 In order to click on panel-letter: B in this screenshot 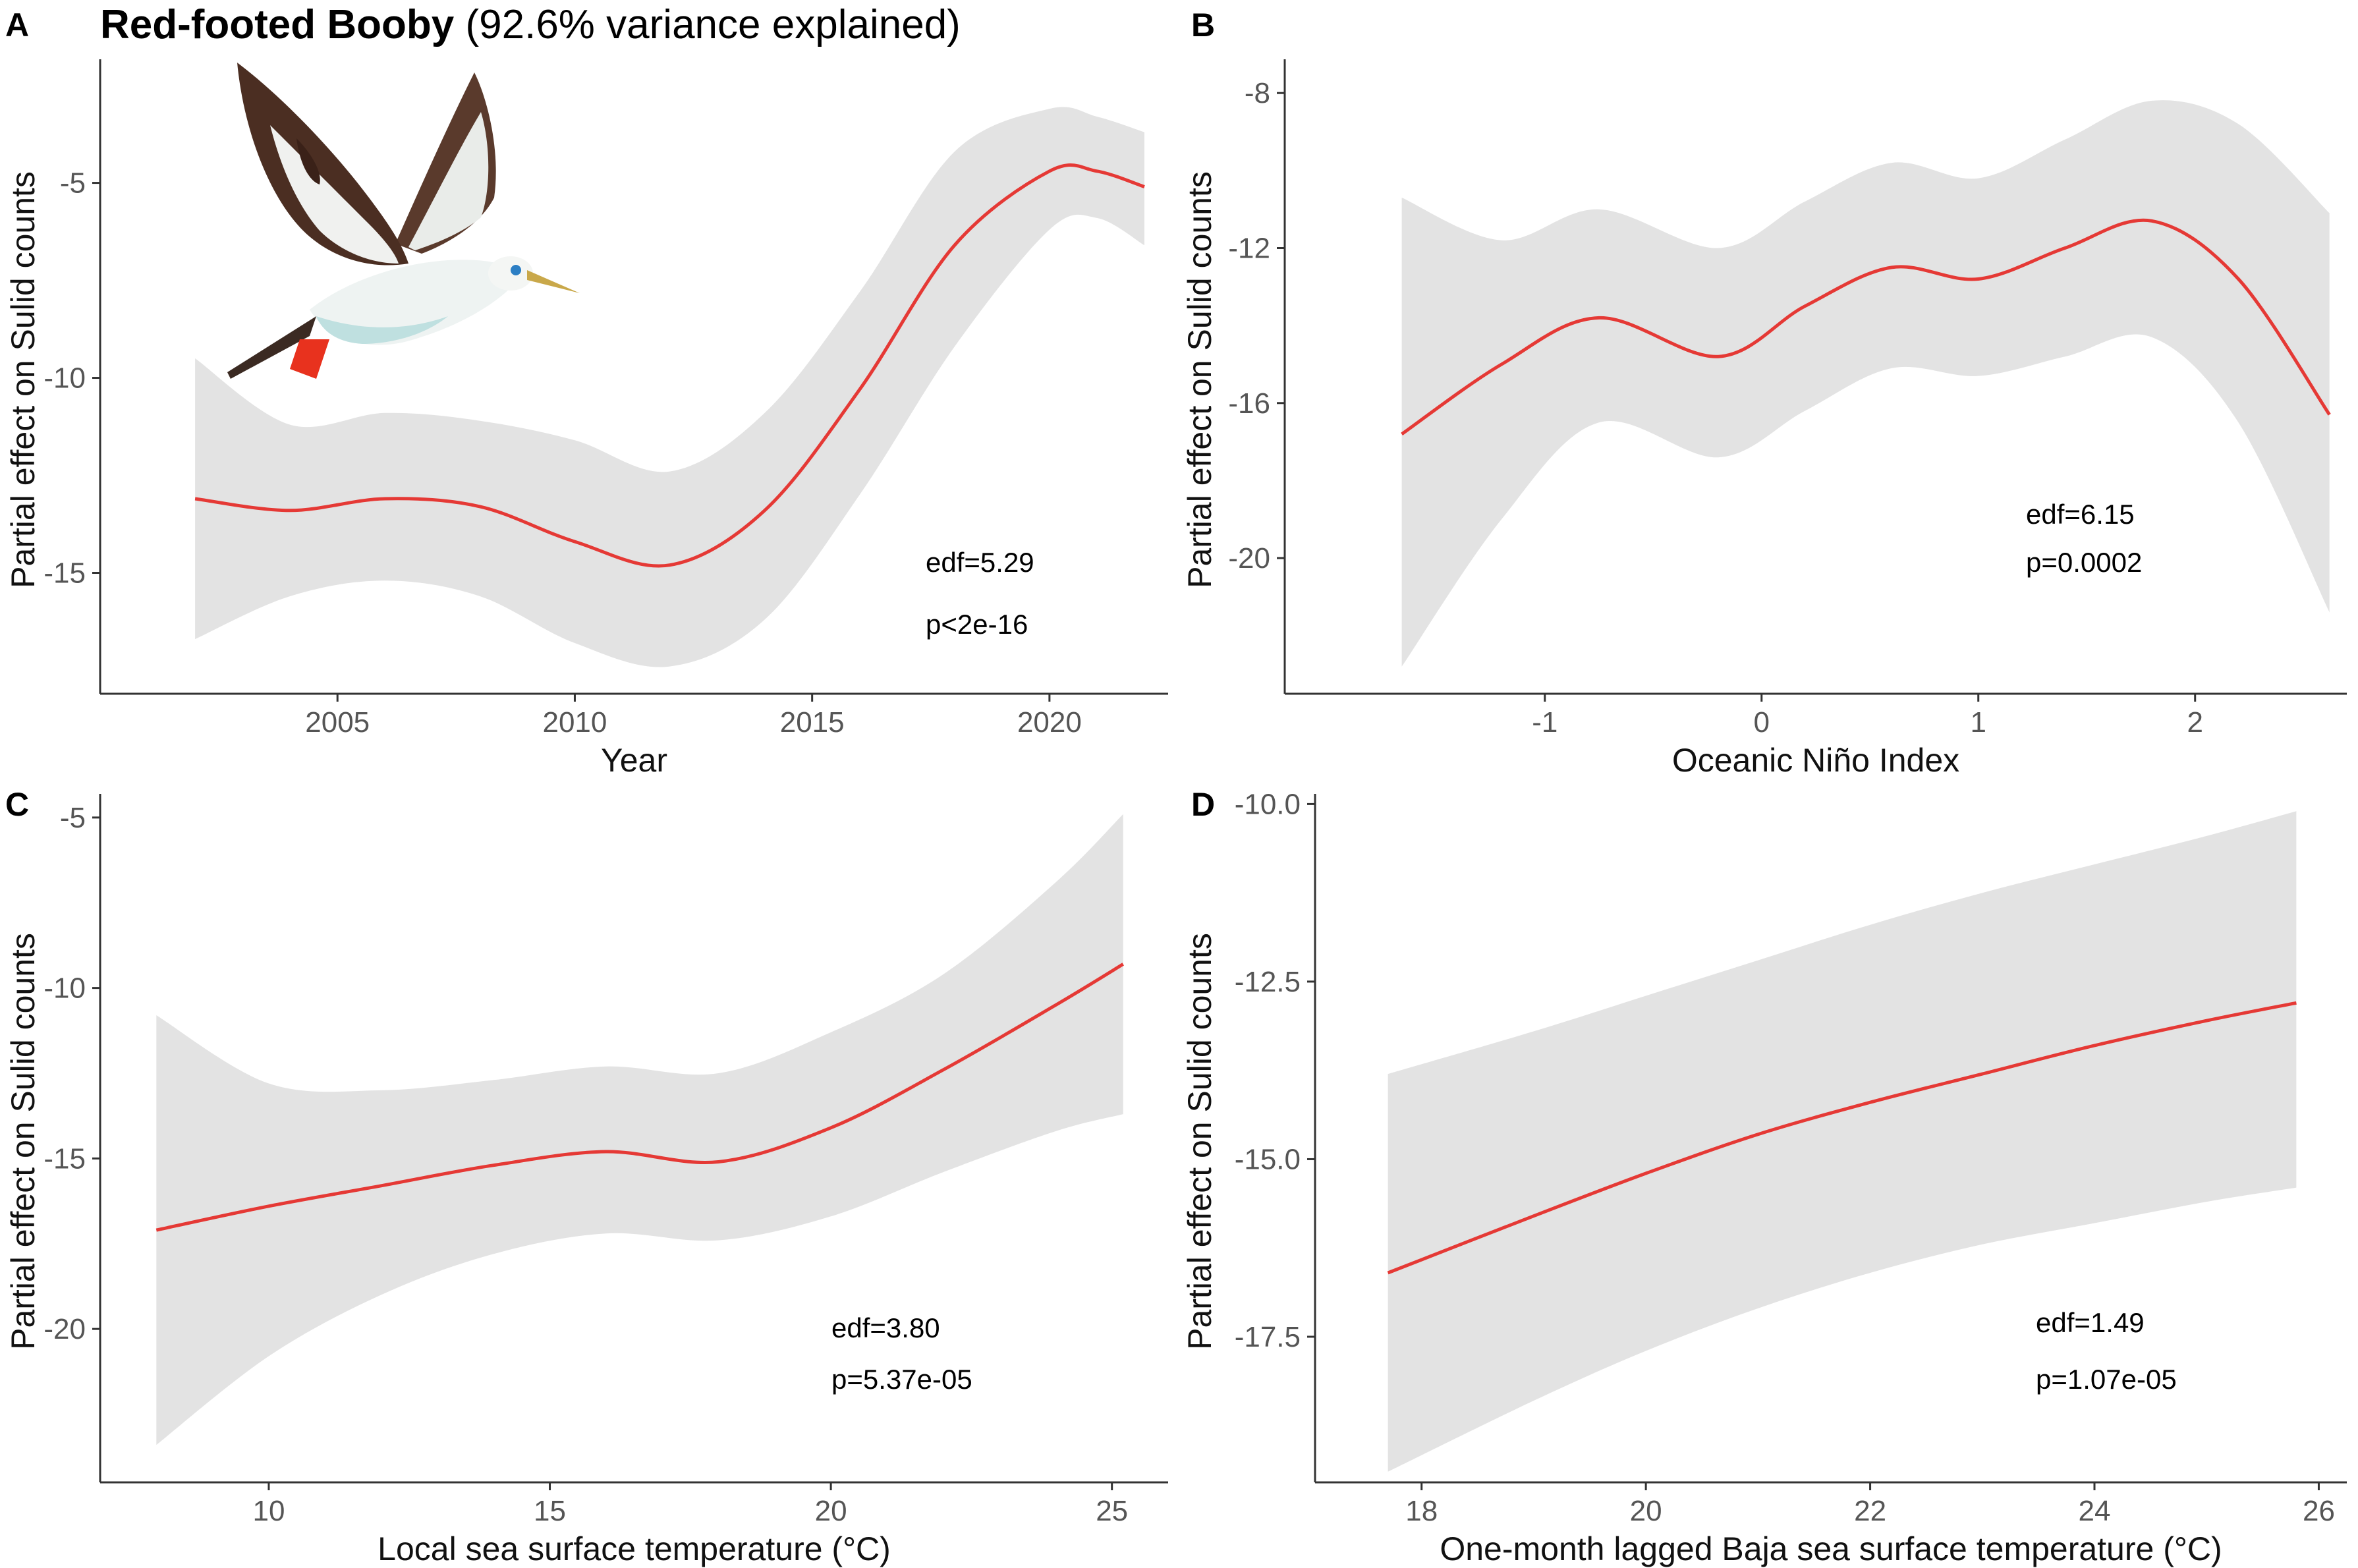, I will do `click(1203, 25)`.